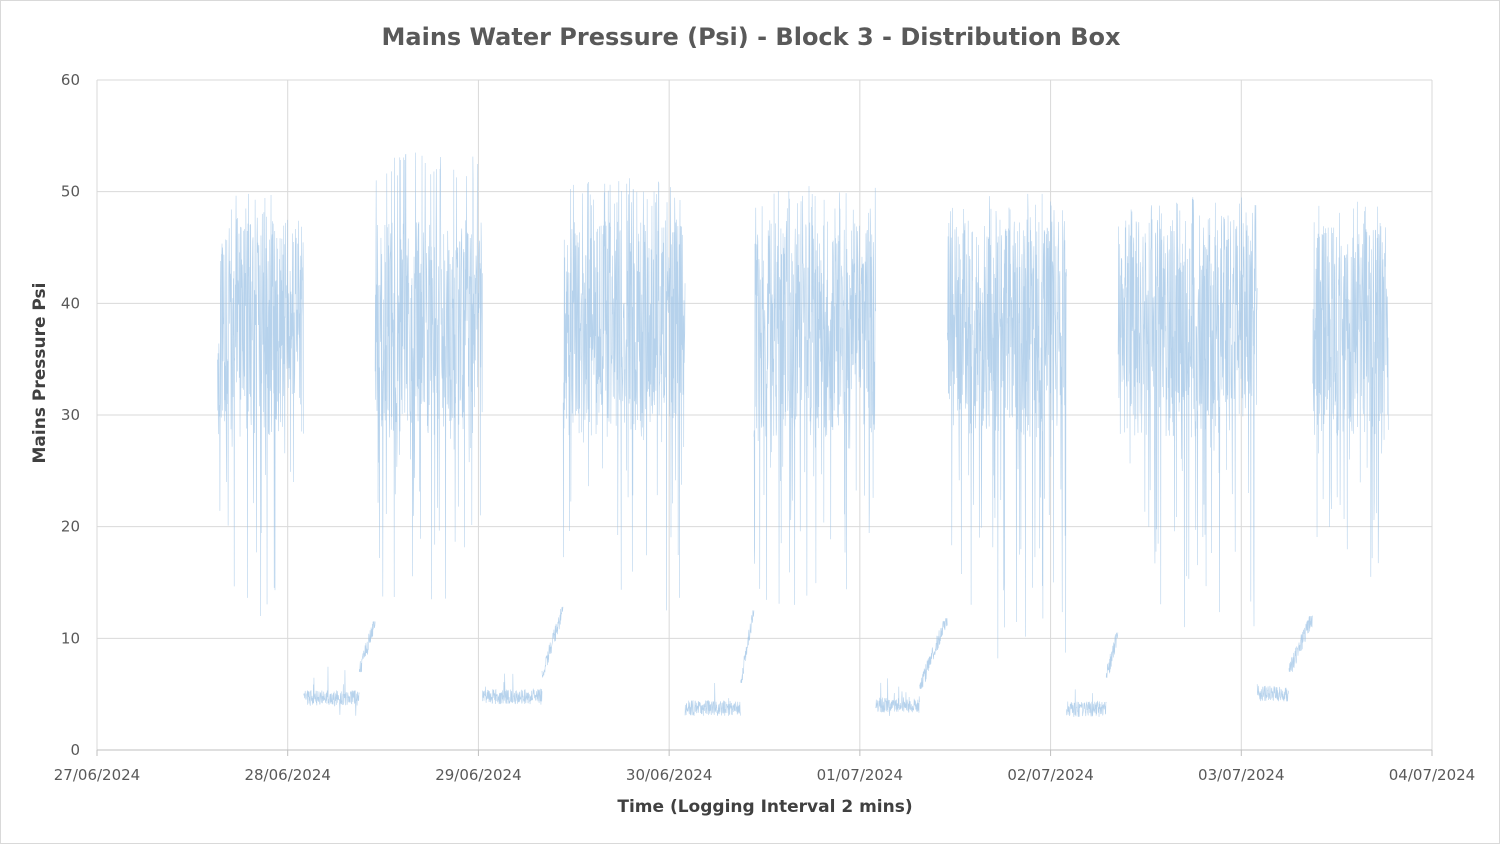 The image size is (1500, 845). I want to click on y-tick-label: 50, so click(70, 192).